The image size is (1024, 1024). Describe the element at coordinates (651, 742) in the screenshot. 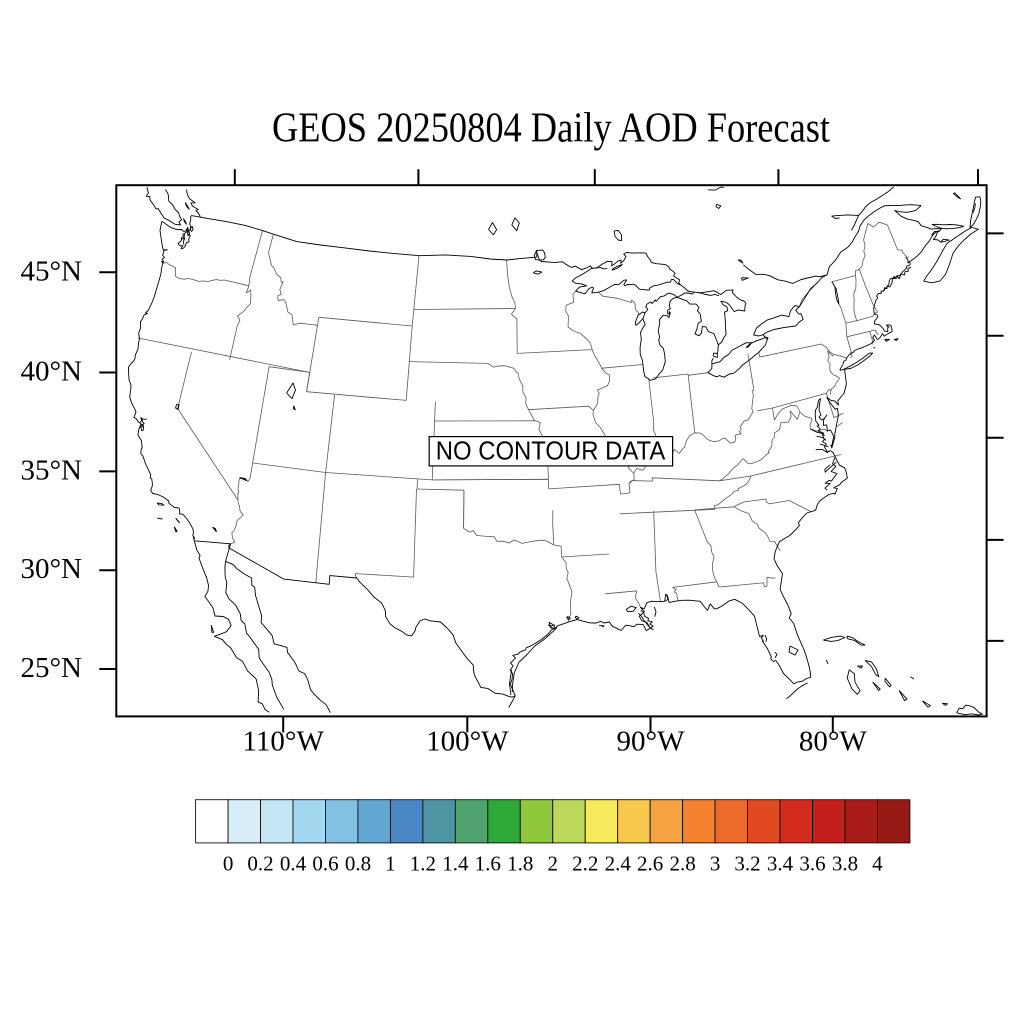

I see `svg-text: 90°W` at that location.